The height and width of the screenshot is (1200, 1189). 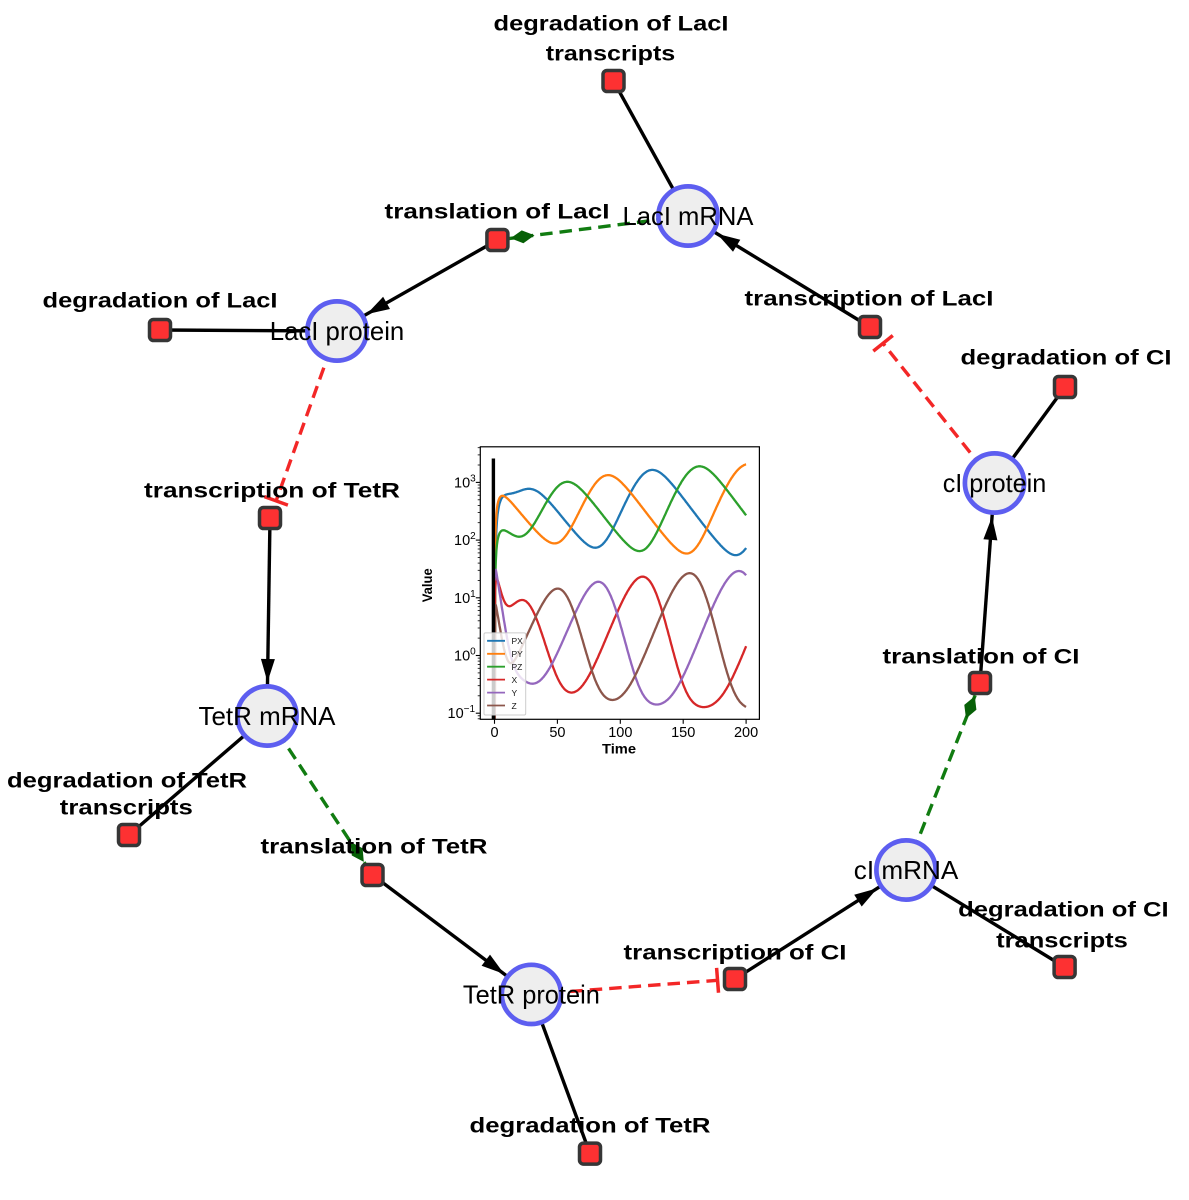 What do you see at coordinates (557, 733) in the screenshot?
I see `svg-text: 50` at bounding box center [557, 733].